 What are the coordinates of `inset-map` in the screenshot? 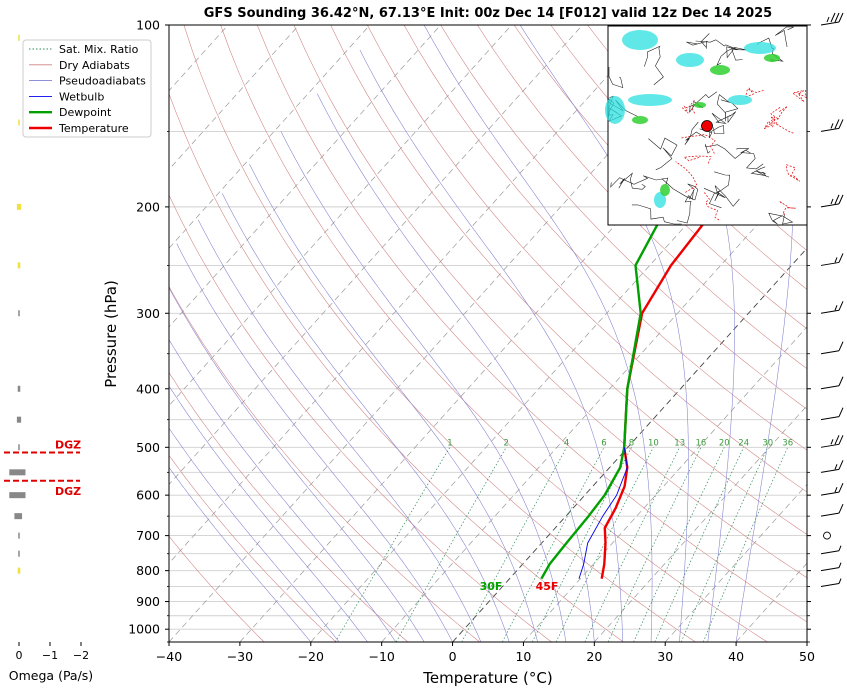 It's located at (706, 125).